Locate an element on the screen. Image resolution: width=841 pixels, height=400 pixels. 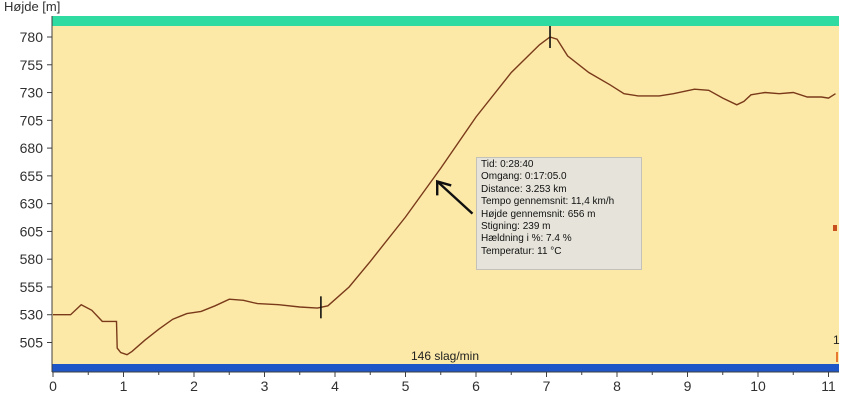
x-tick-label: 4 is located at coordinates (335, 386).